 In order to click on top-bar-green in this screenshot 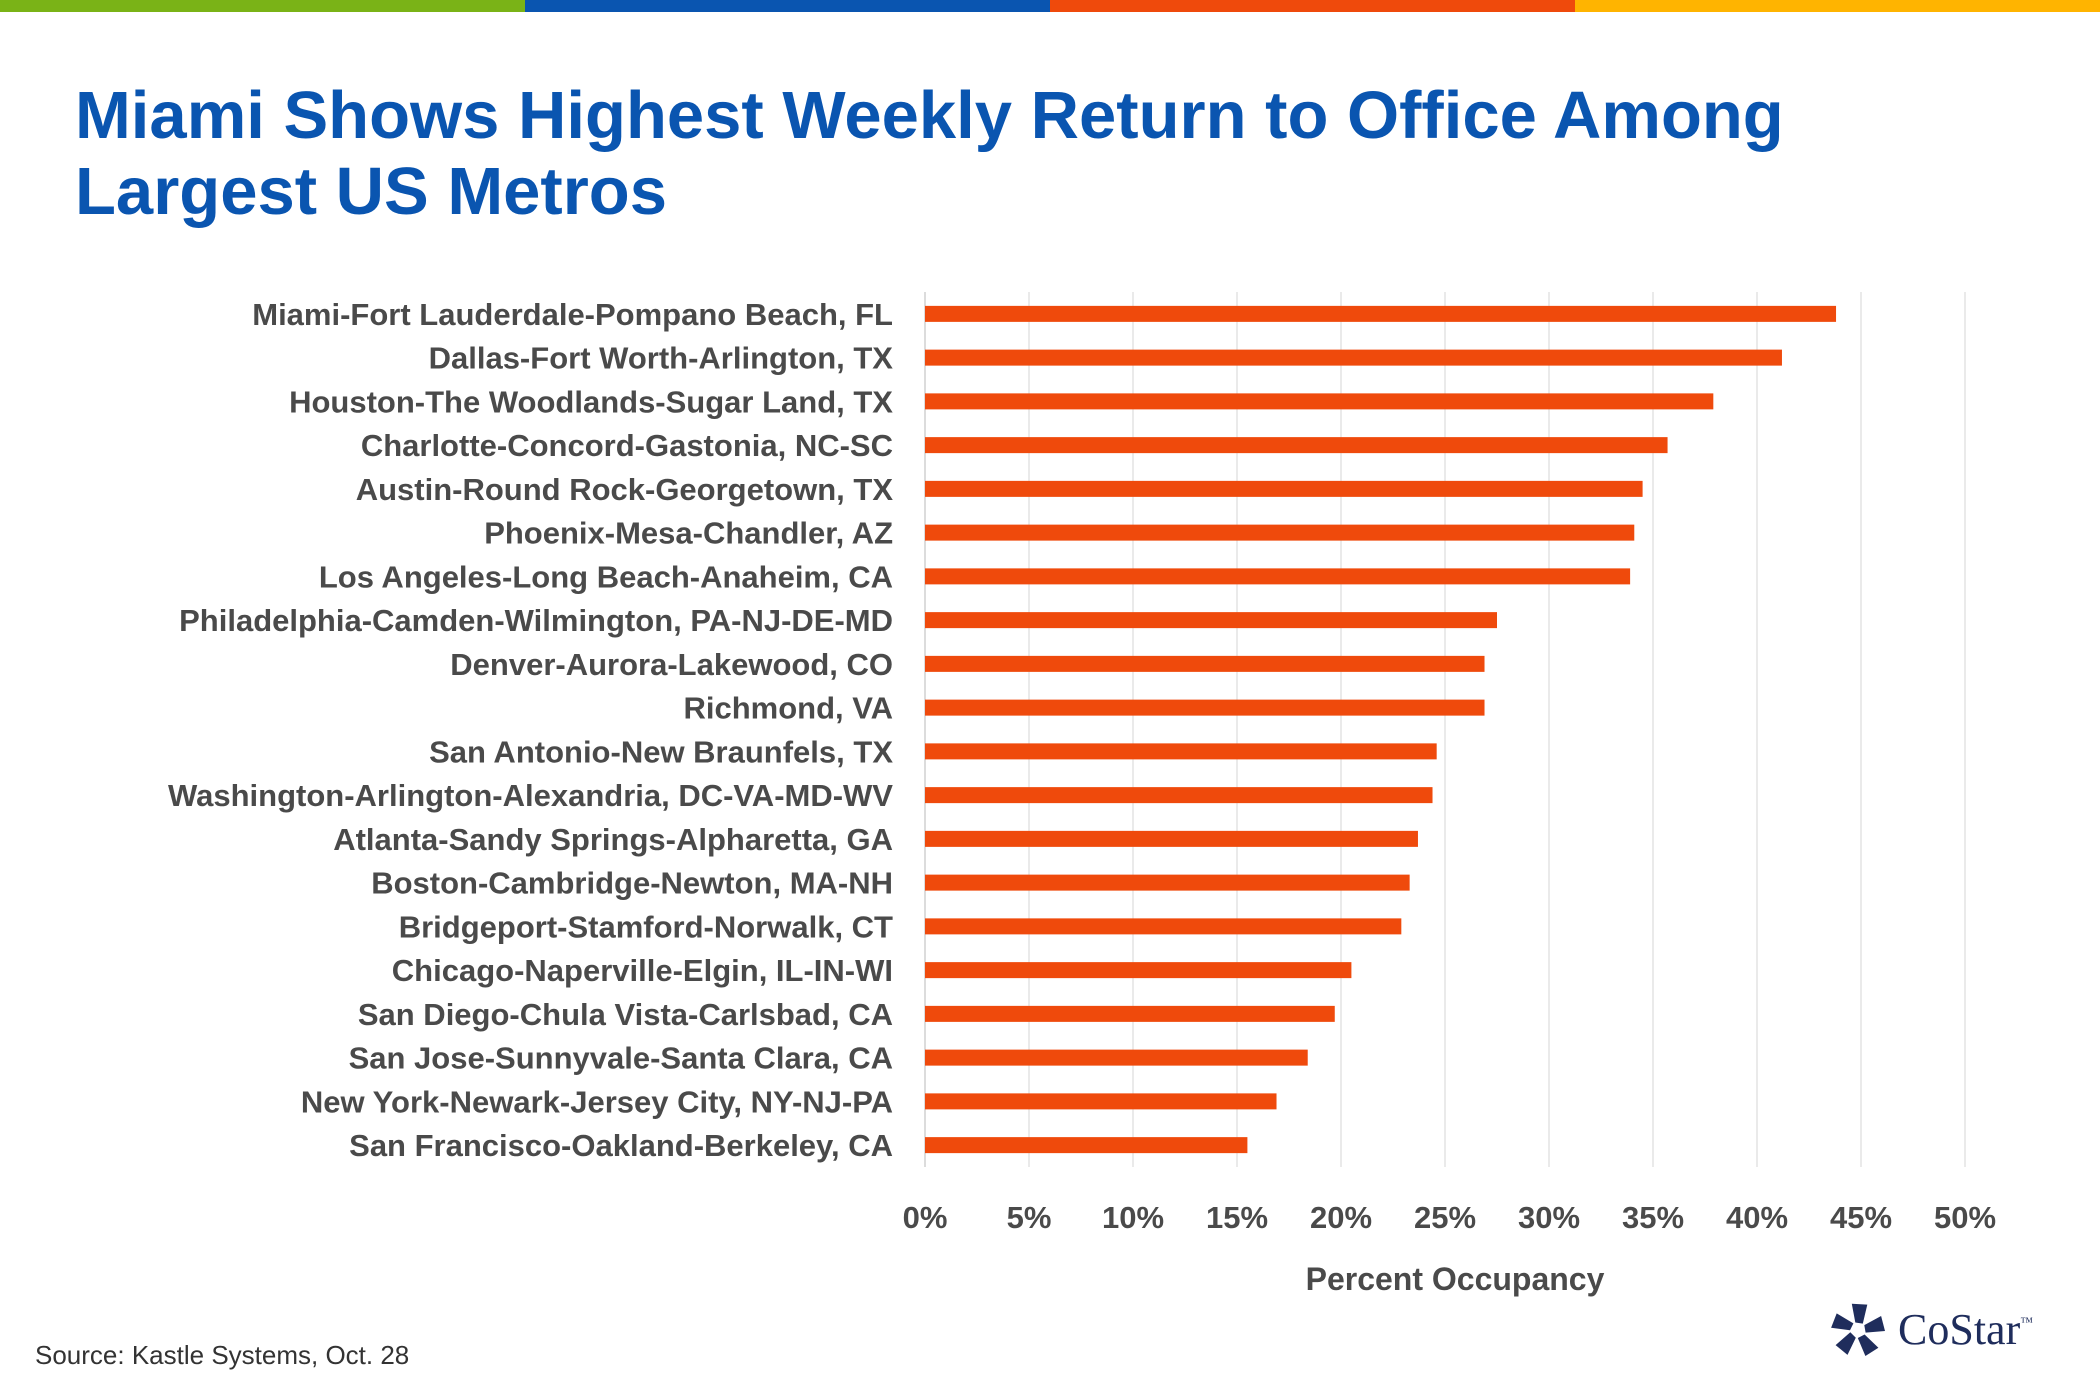, I will do `click(262, 6)`.